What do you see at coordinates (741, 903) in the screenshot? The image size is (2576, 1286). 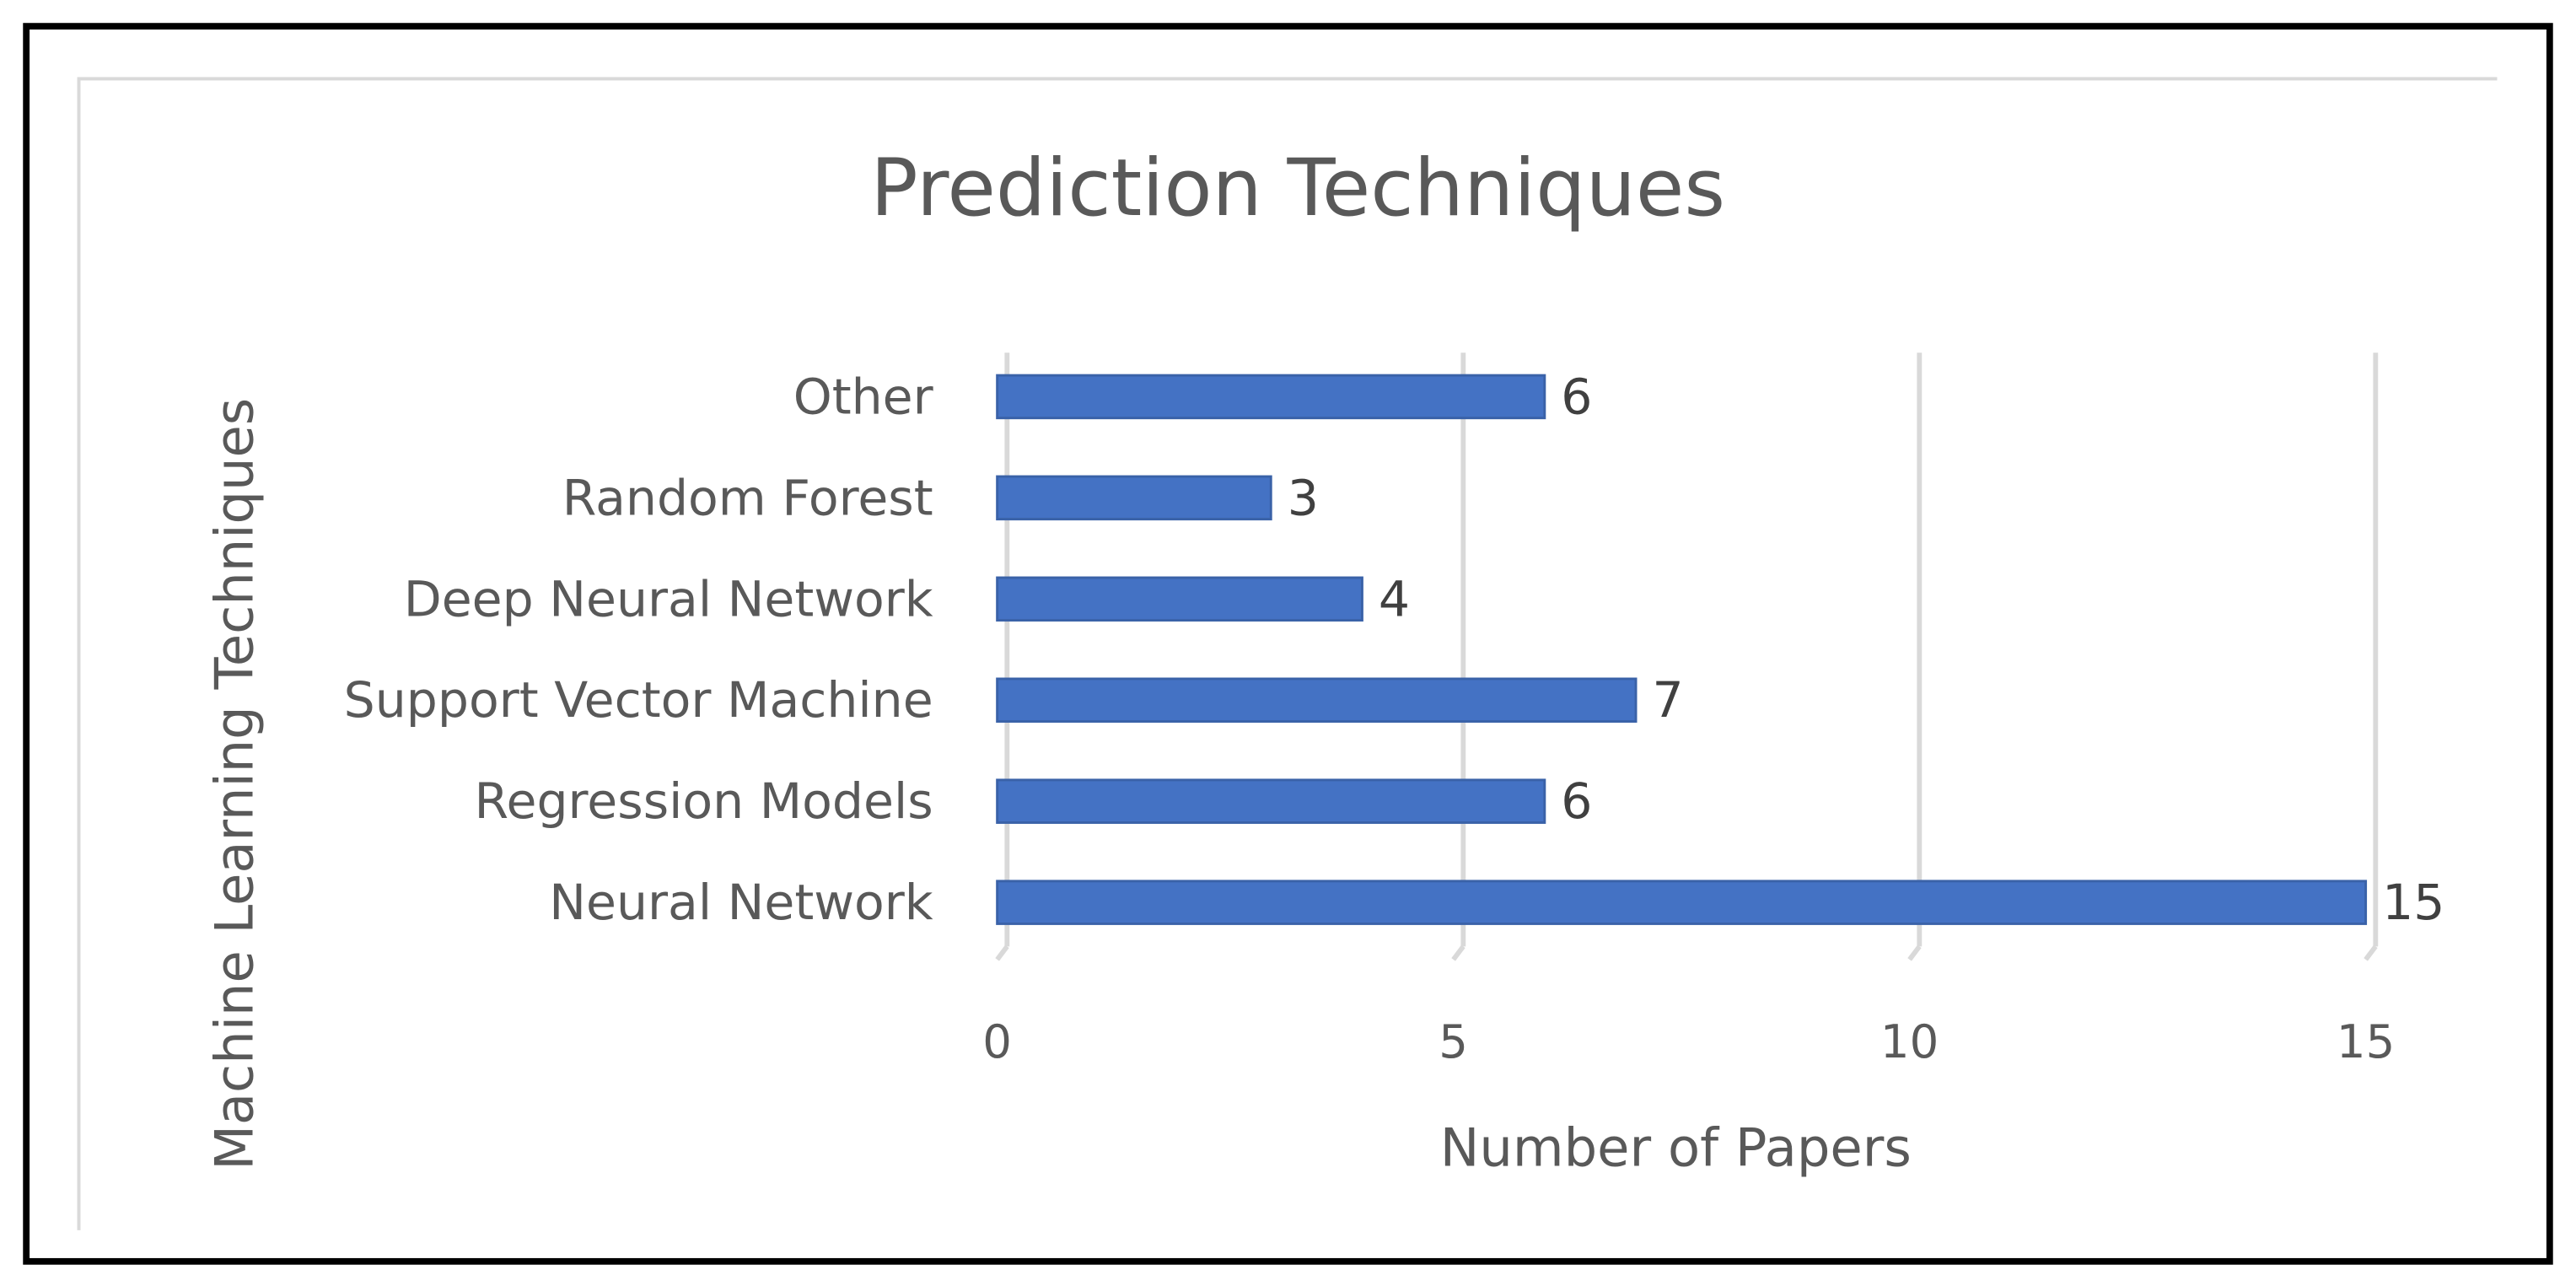 I see `y-tick-label: Neural Network` at bounding box center [741, 903].